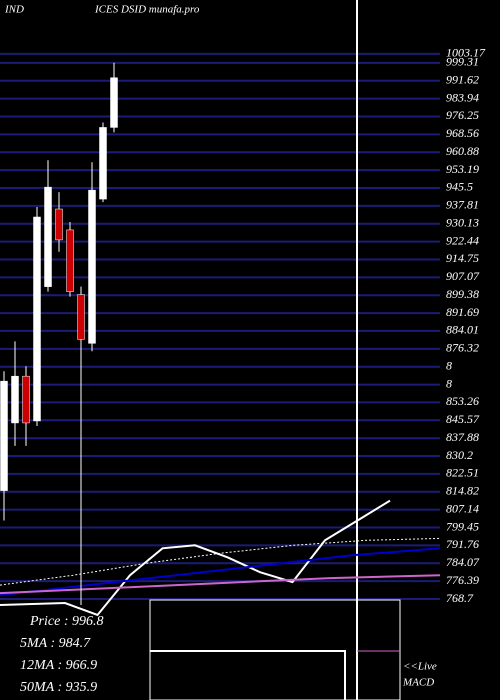 The height and width of the screenshot is (700, 500). I want to click on y-tick-label: 899.38, so click(462, 294).